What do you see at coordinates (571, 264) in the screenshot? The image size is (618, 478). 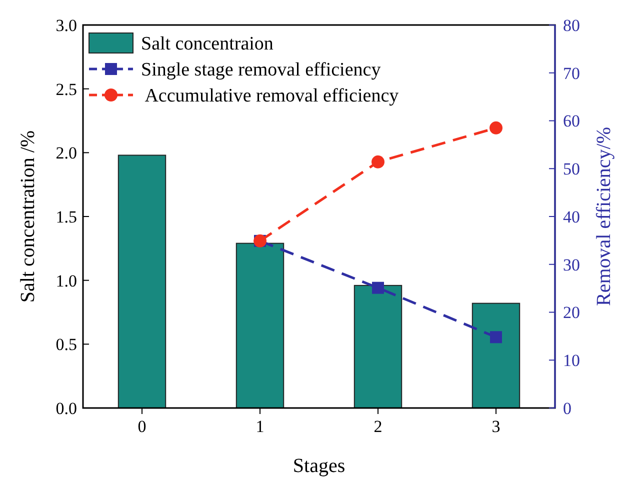 I see `y2-tick-label: 30` at bounding box center [571, 264].